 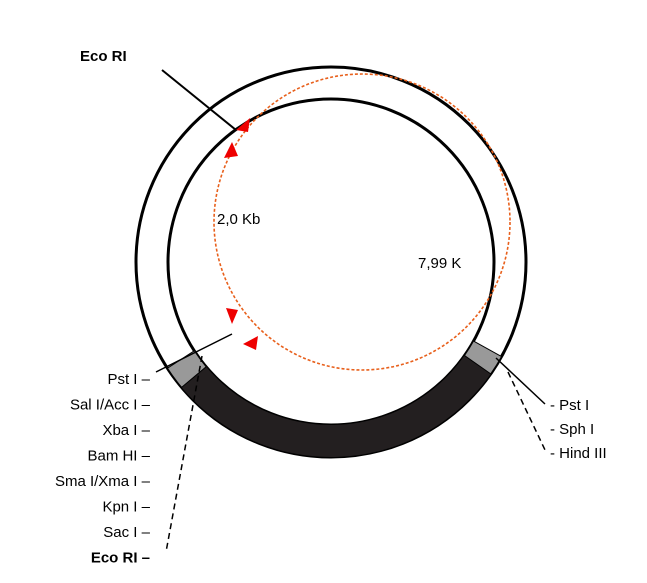 I want to click on site-label: - Hind III, so click(x=578, y=453).